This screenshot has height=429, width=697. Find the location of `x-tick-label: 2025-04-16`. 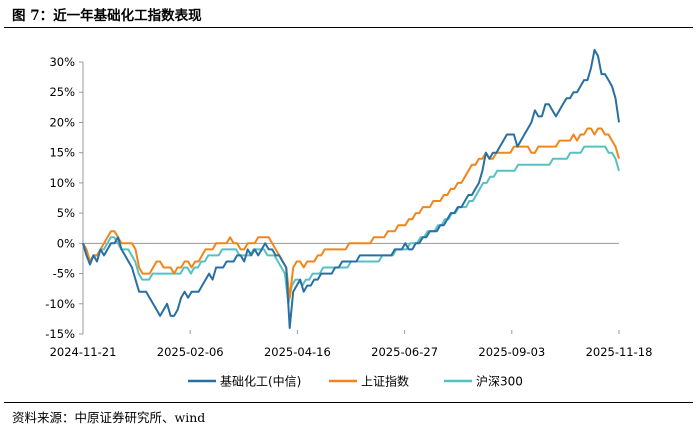

x-tick-label: 2025-04-16 is located at coordinates (297, 352).